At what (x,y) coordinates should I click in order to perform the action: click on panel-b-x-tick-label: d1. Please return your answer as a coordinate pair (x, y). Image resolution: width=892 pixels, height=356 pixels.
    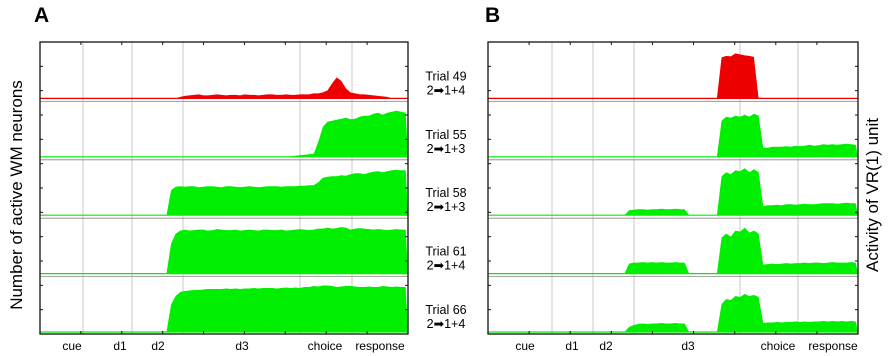
    Looking at the image, I should click on (572, 346).